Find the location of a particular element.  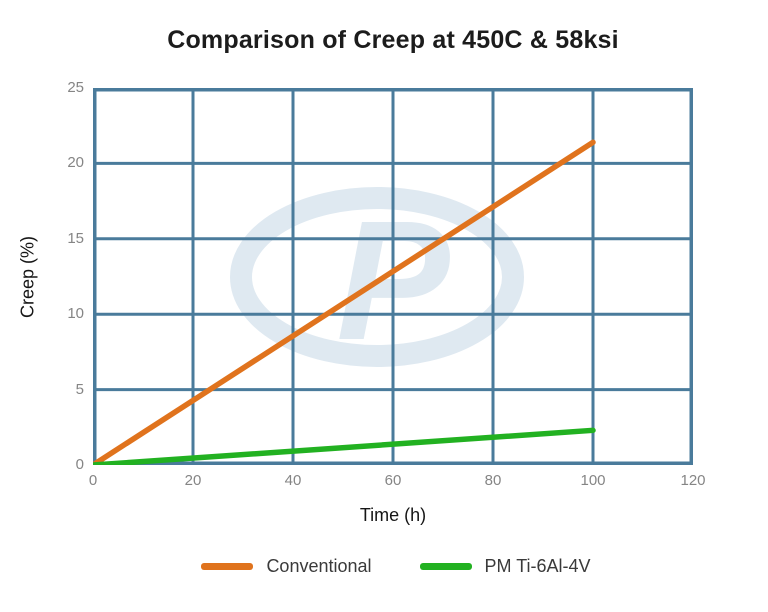

x-tick-label: 60 is located at coordinates (393, 480).